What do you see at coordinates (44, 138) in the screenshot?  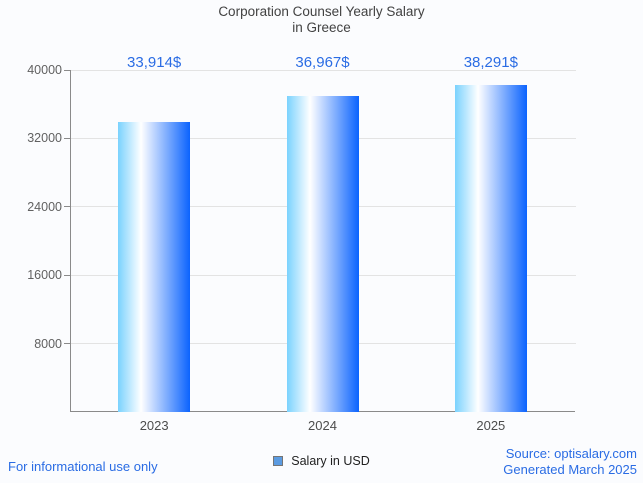 I see `y-axis-label: 32000` at bounding box center [44, 138].